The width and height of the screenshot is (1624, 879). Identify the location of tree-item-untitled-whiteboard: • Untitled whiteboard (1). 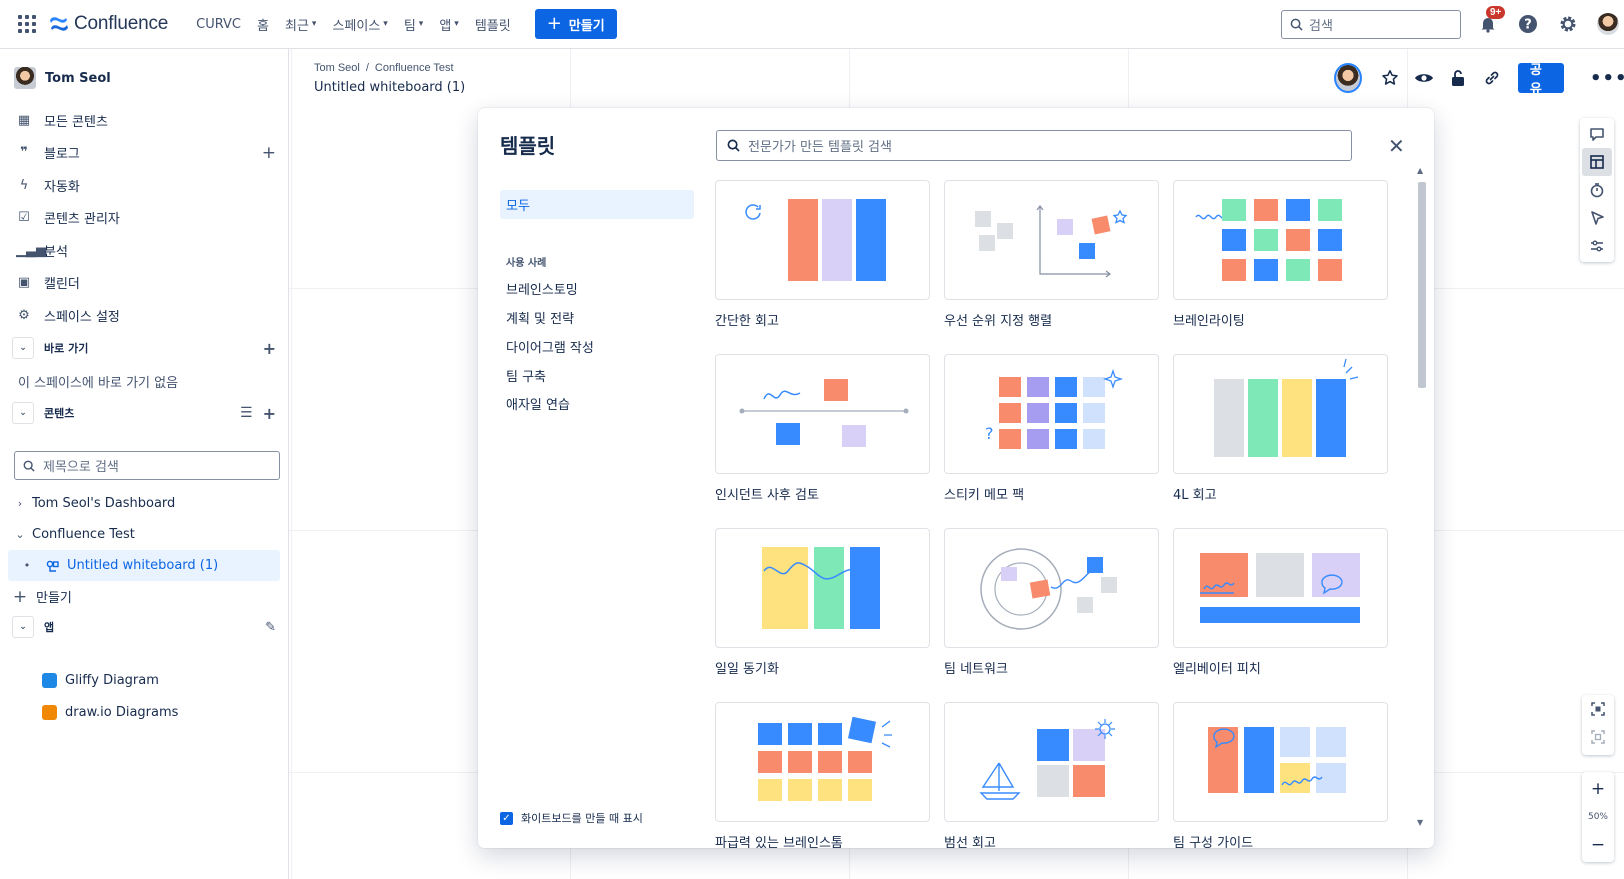
(144, 565).